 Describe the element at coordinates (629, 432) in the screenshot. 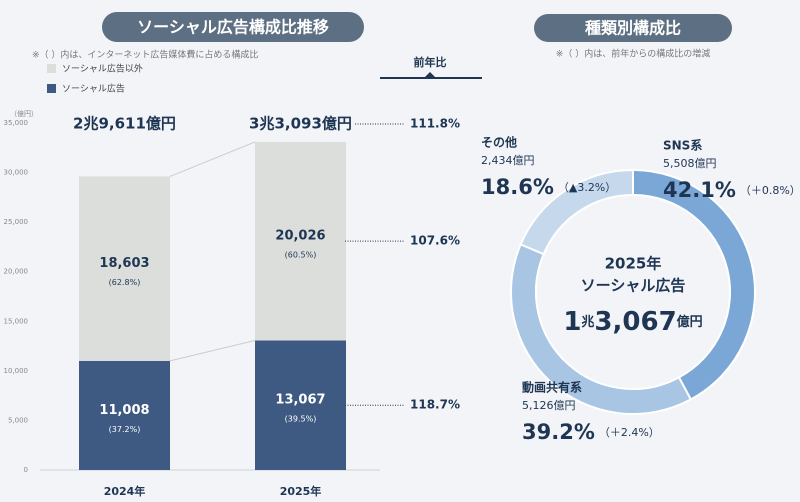

I see `change-label: （＋2.4%）` at that location.